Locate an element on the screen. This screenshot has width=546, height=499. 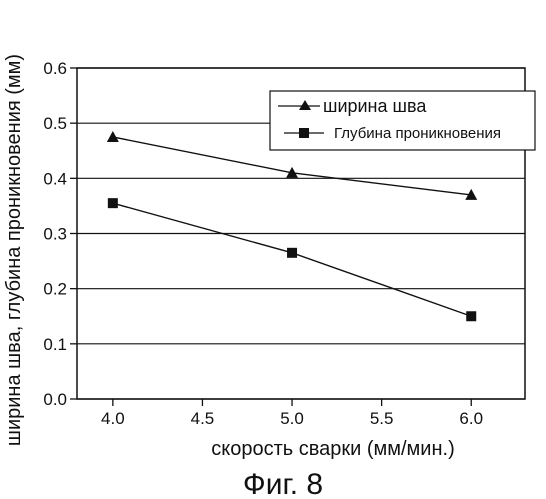
y-tick-label: 0.6 is located at coordinates (55, 68).